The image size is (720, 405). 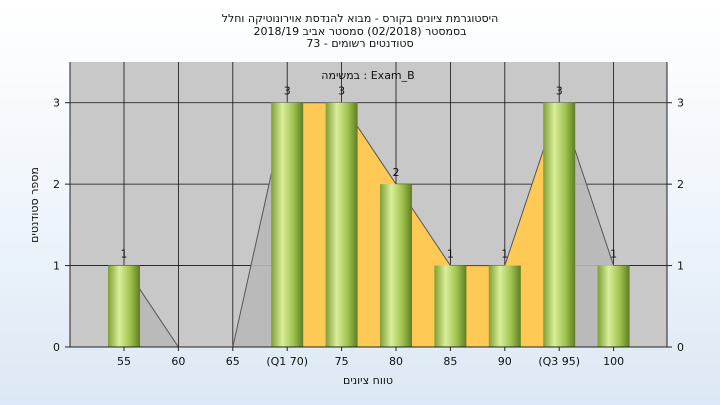 What do you see at coordinates (504, 254) in the screenshot?
I see `data-label-90: 1` at bounding box center [504, 254].